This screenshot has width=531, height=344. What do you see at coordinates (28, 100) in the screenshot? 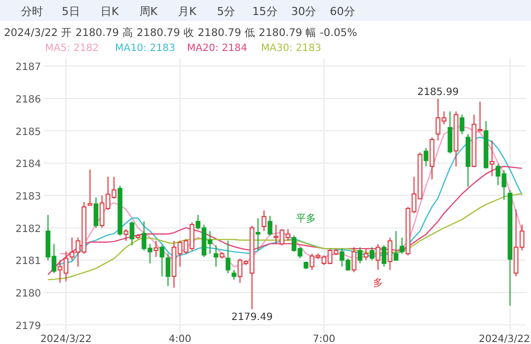
I see `y-tick-label: 2186` at bounding box center [28, 100].